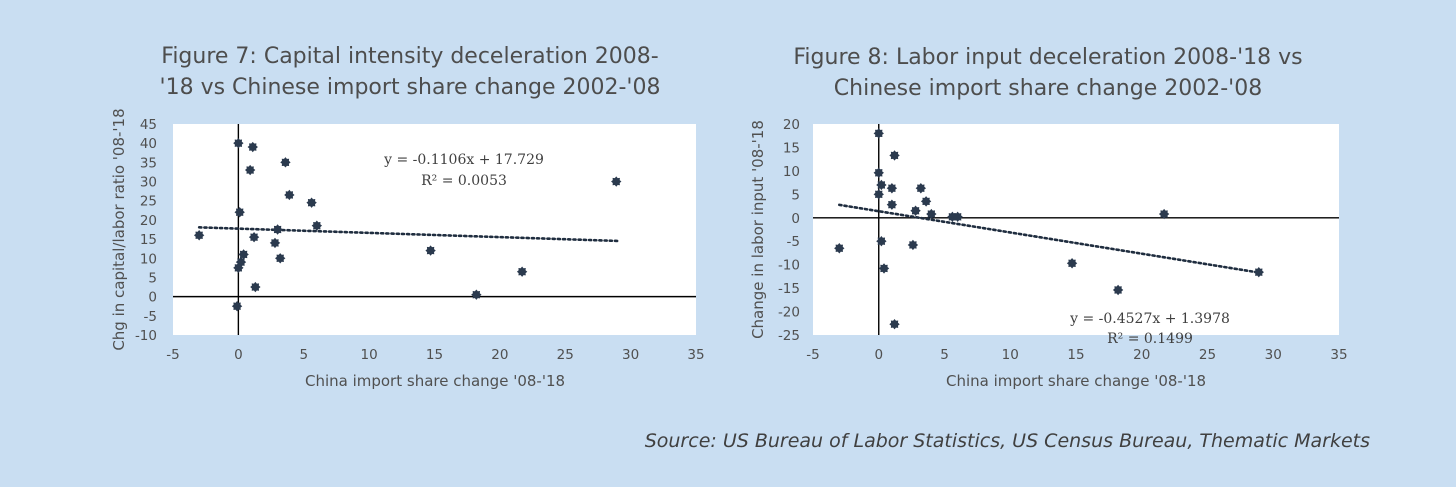 The image size is (1456, 487). What do you see at coordinates (1150, 339) in the screenshot?
I see `r-squared-label: R² = 0.1499` at bounding box center [1150, 339].